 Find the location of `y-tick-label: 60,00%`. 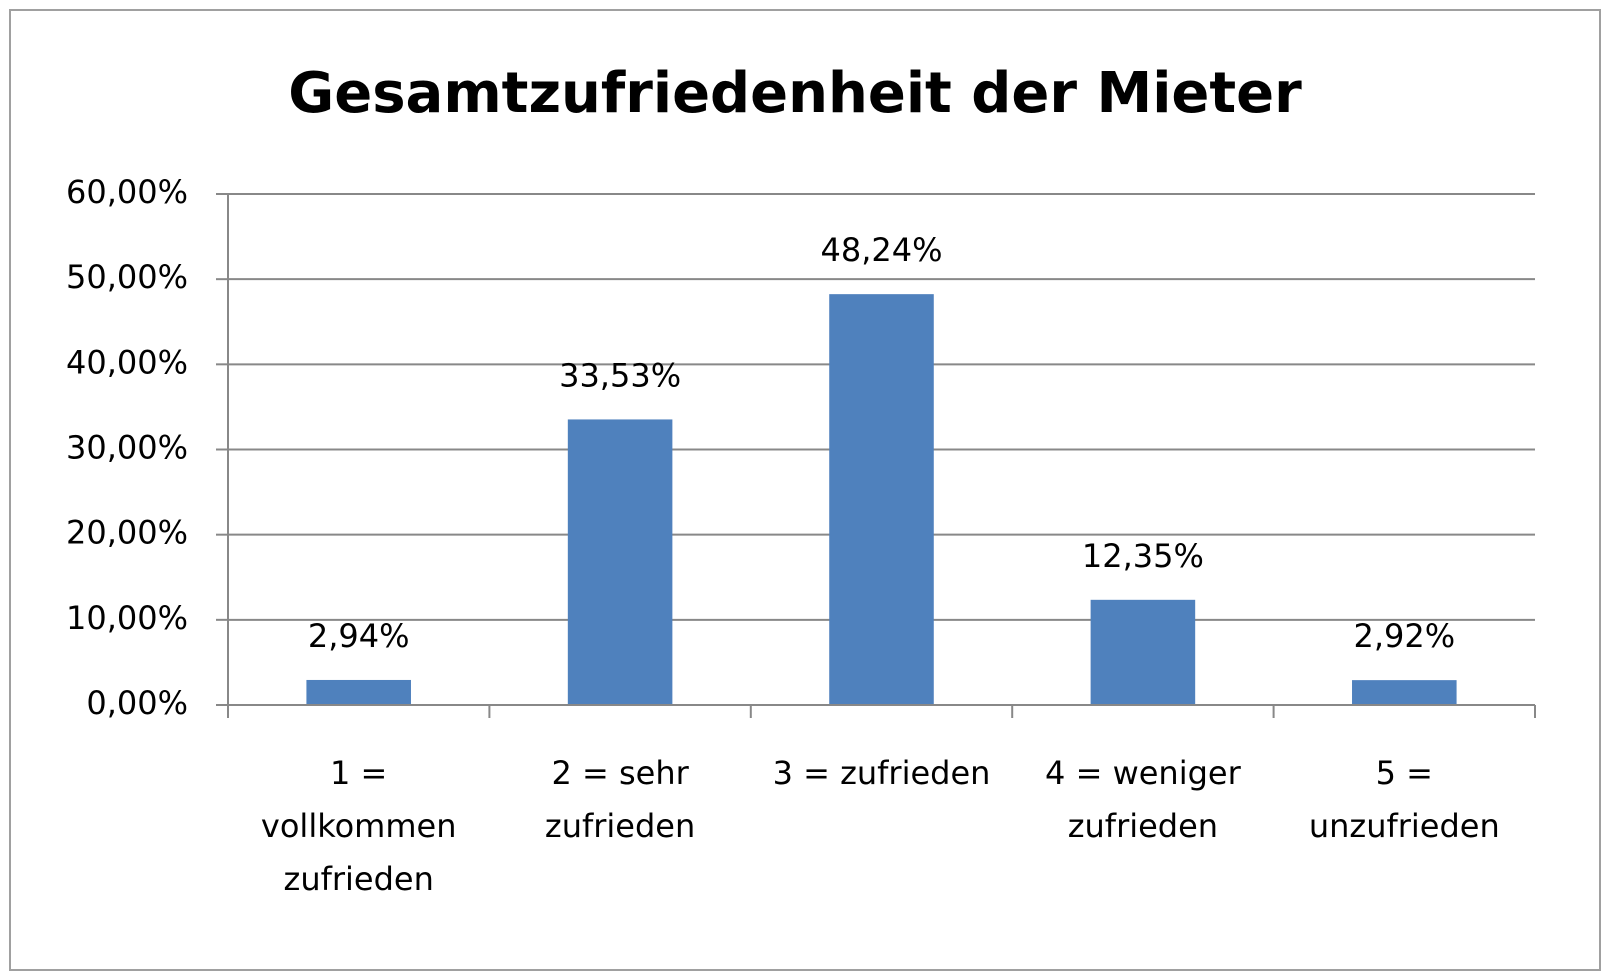

y-tick-label: 60,00% is located at coordinates (127, 192).